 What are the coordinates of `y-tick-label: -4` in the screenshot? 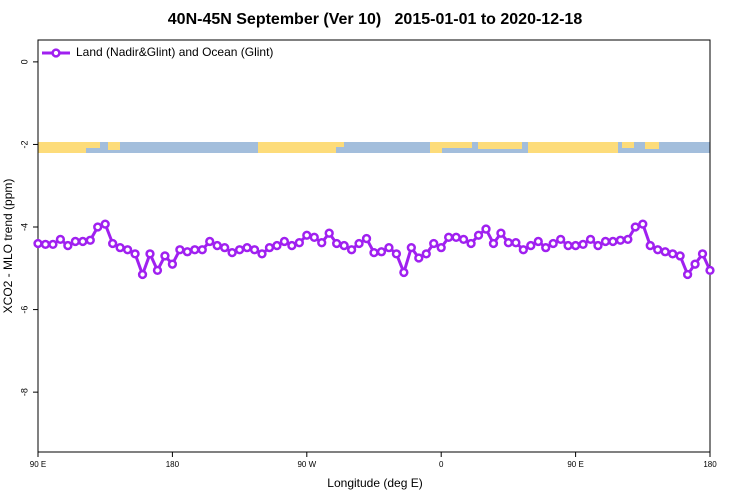 It's located at (24, 227).